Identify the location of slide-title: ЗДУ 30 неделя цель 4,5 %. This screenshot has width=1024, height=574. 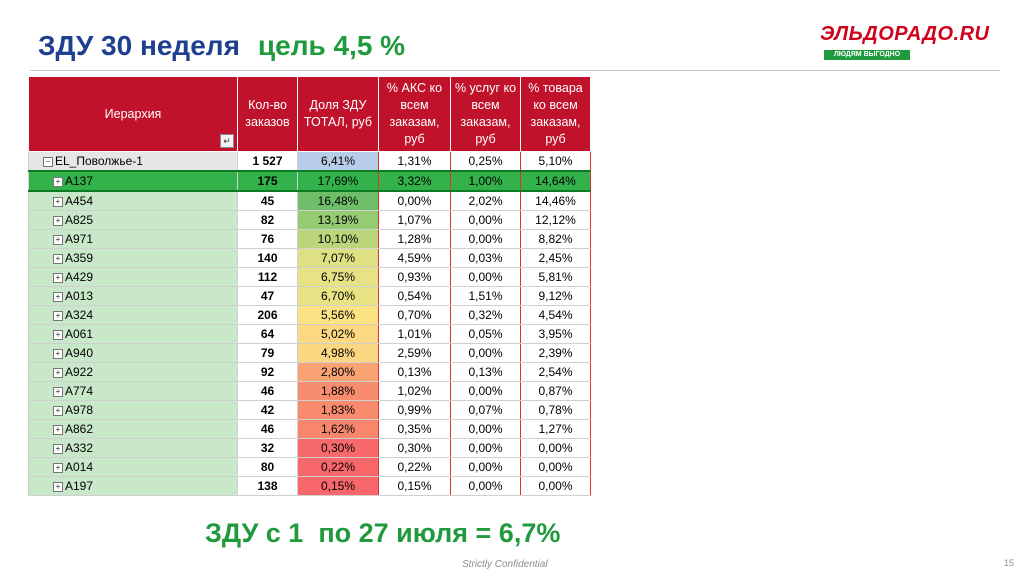
(221, 46).